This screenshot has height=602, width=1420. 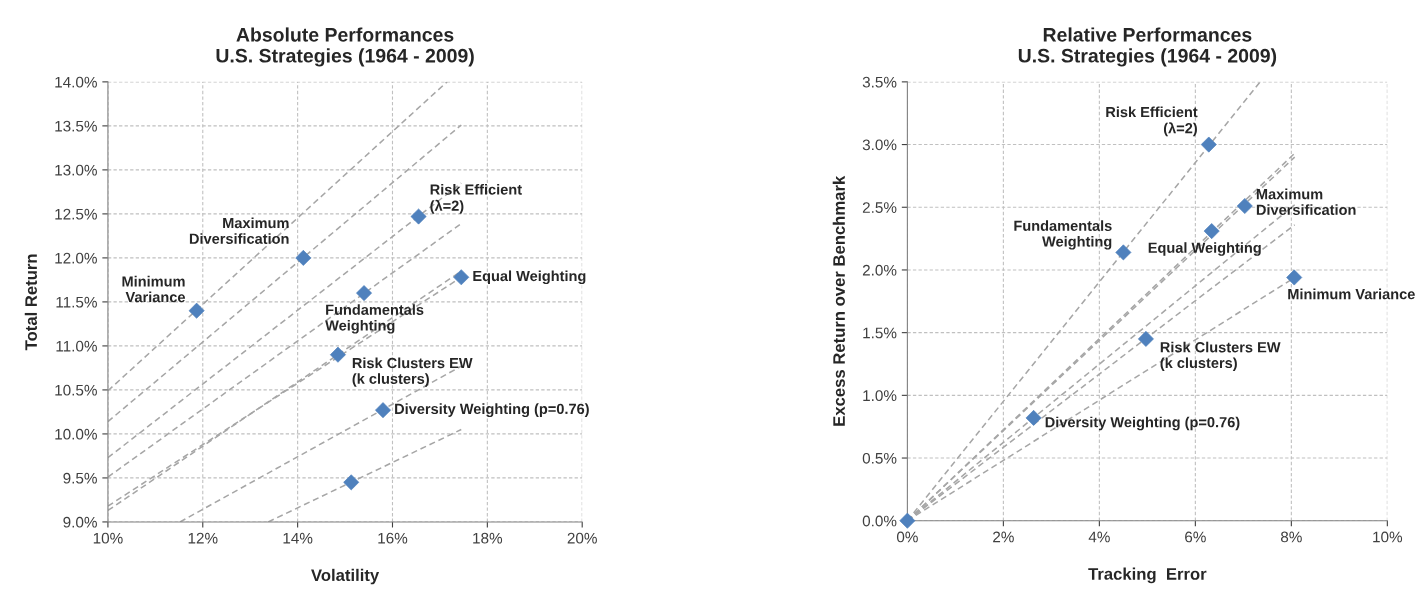 I want to click on x-tick-label: 14%, so click(x=298, y=538).